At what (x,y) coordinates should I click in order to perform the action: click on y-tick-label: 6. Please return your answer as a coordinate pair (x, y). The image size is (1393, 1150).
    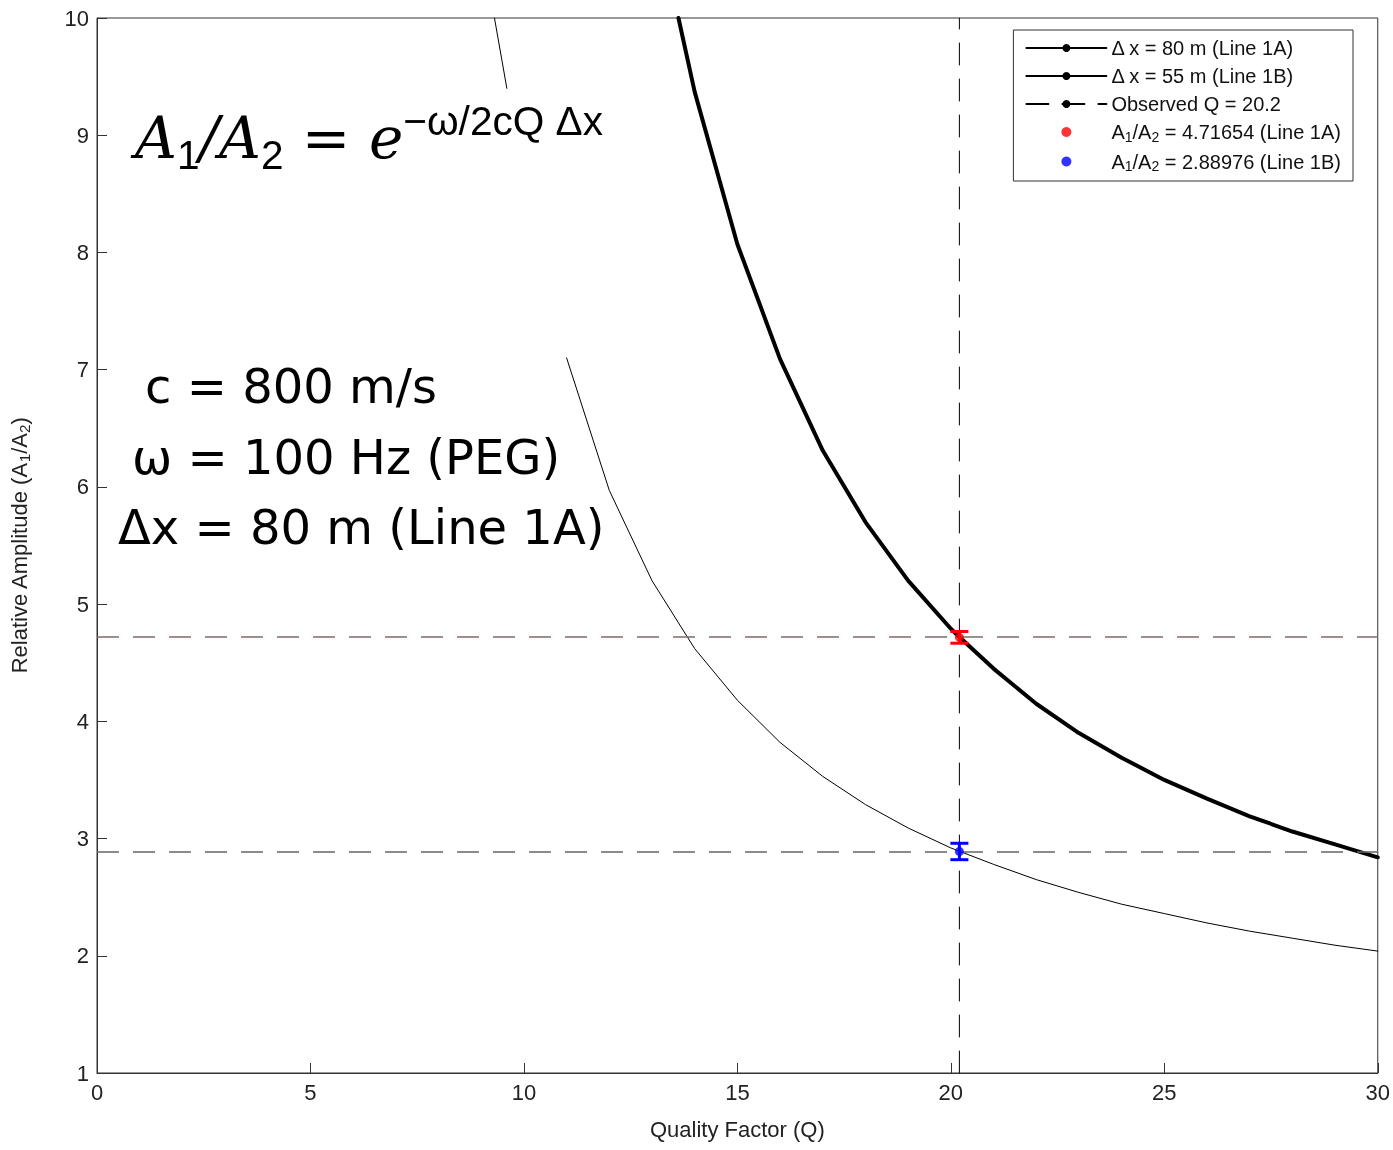
    Looking at the image, I should click on (82, 487).